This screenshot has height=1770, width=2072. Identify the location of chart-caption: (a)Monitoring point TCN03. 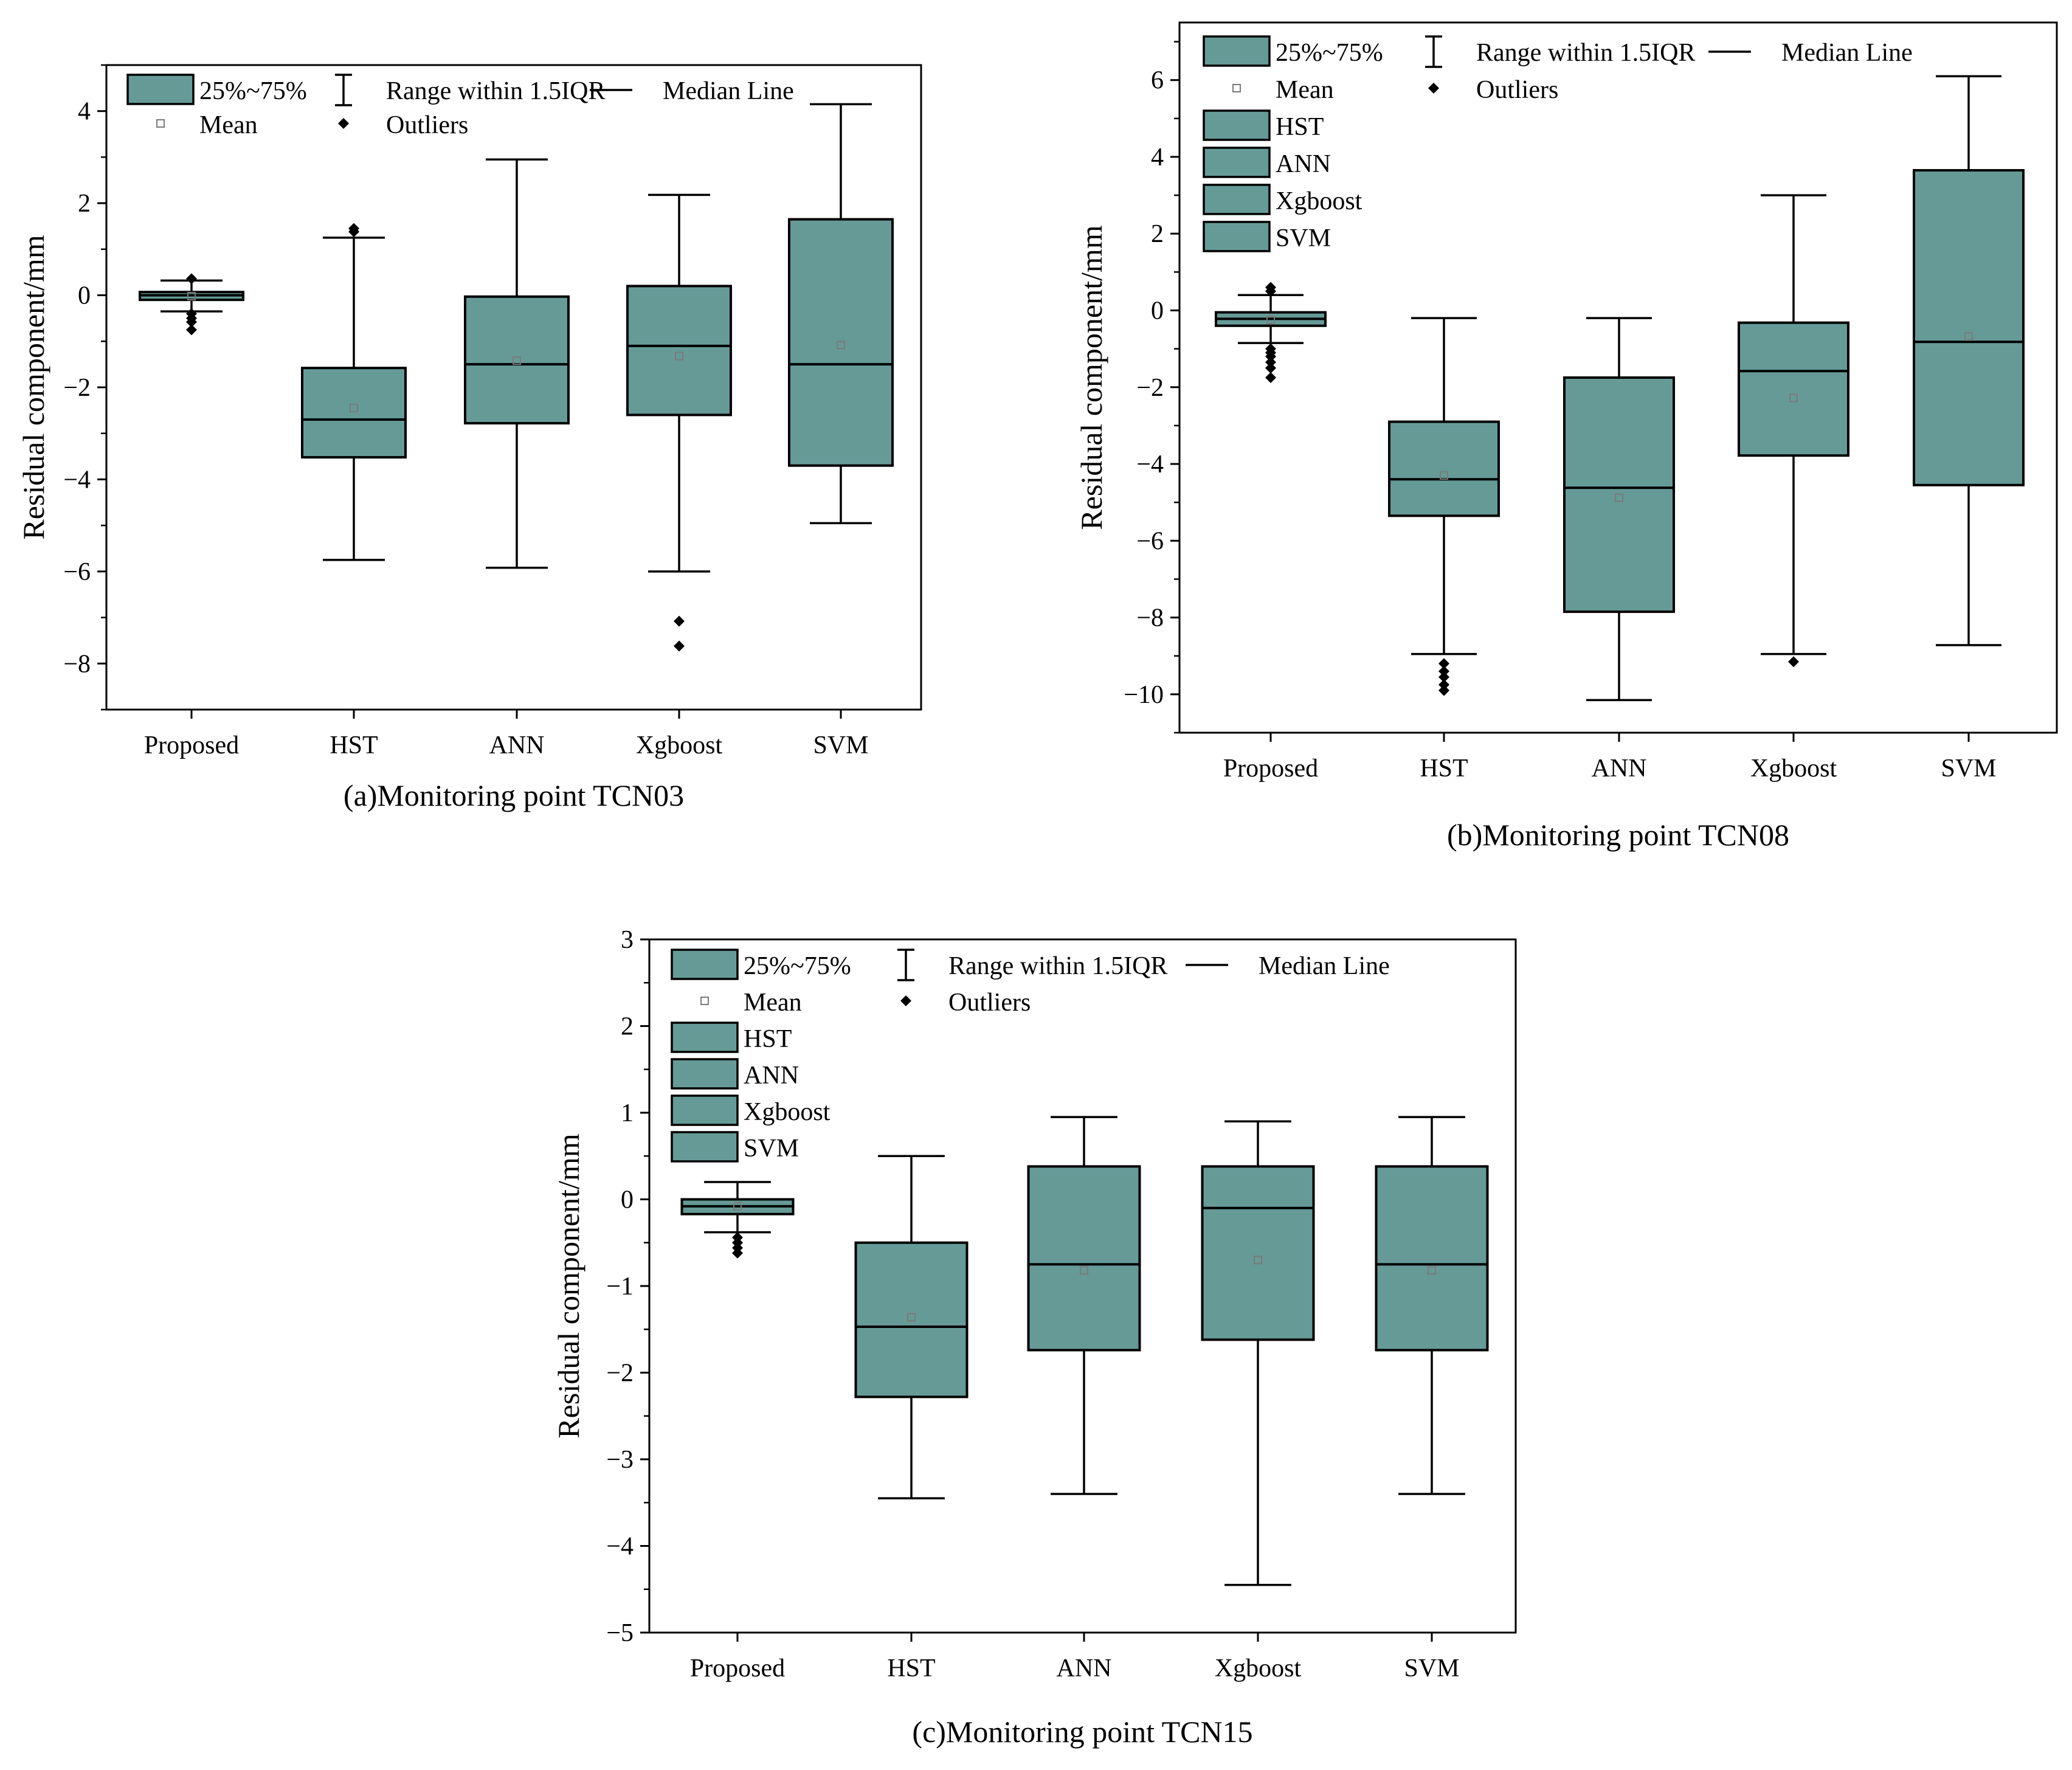
(514, 795).